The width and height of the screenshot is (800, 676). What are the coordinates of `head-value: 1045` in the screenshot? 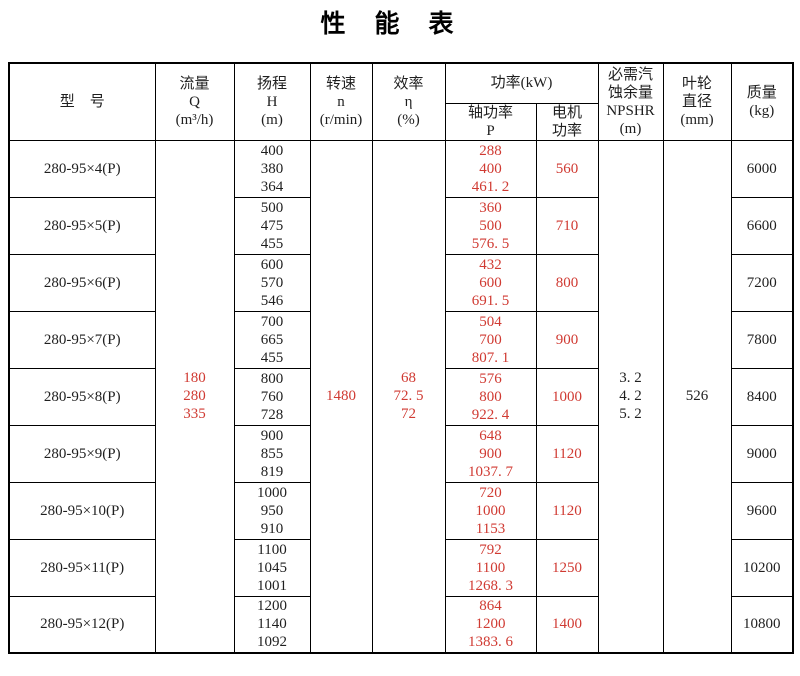 It's located at (272, 567).